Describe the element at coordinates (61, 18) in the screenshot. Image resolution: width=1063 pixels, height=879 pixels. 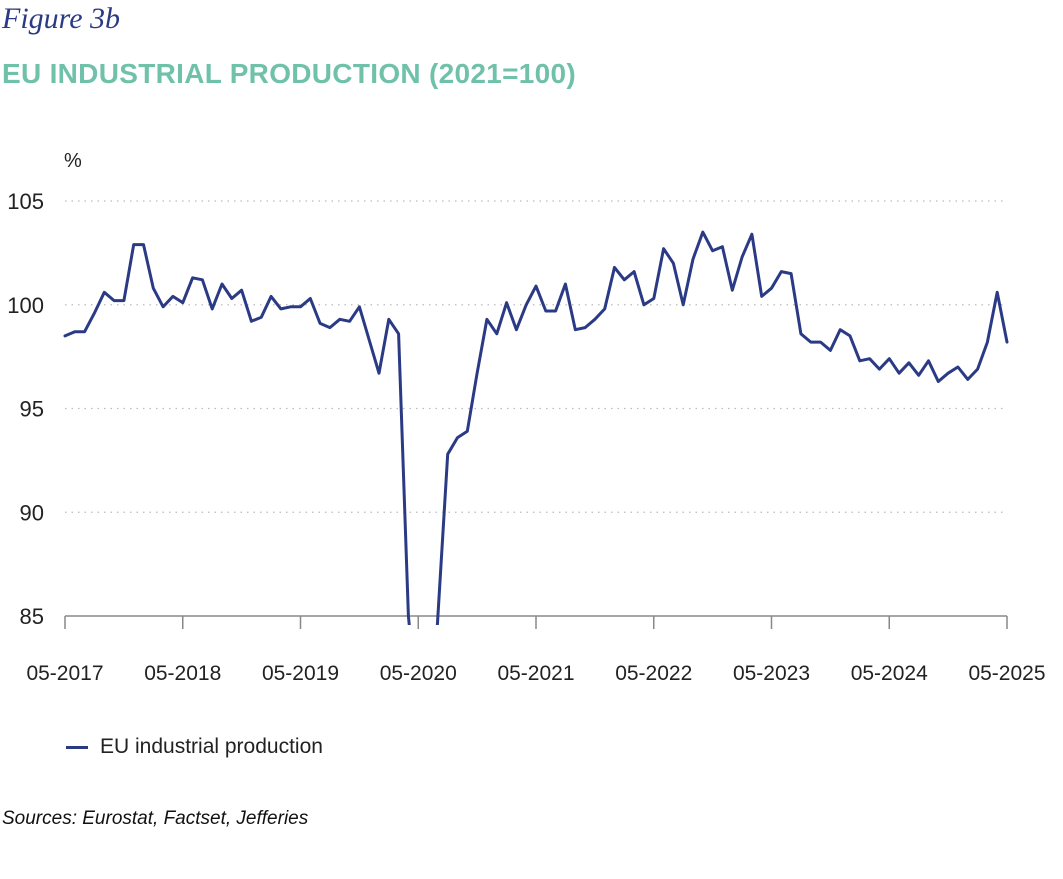
I see `figure-label: Figure 3b` at that location.